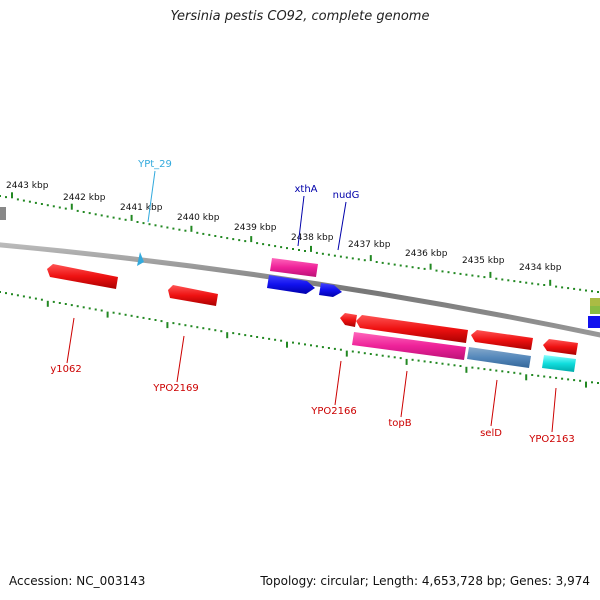 The width and height of the screenshot is (600, 600). What do you see at coordinates (291, 284) in the screenshot?
I see `gene-xthA` at bounding box center [291, 284].